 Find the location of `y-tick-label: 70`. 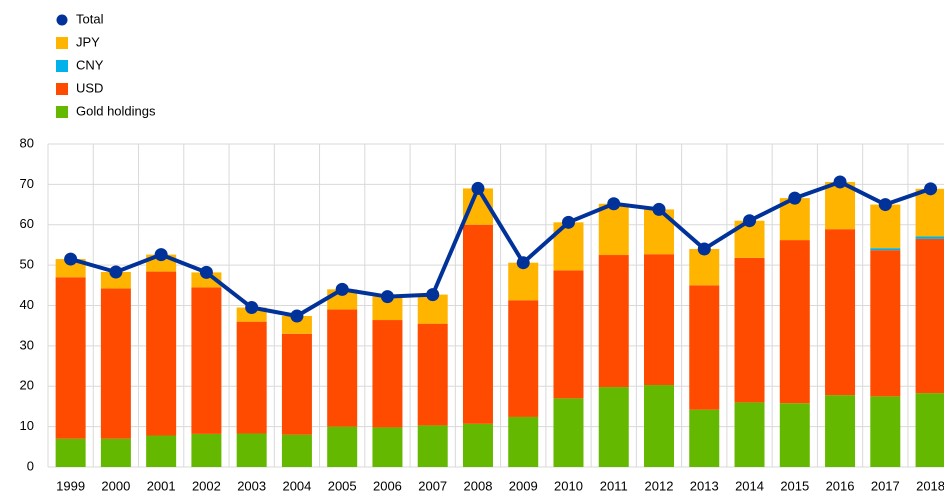

y-tick-label: 70 is located at coordinates (27, 183).